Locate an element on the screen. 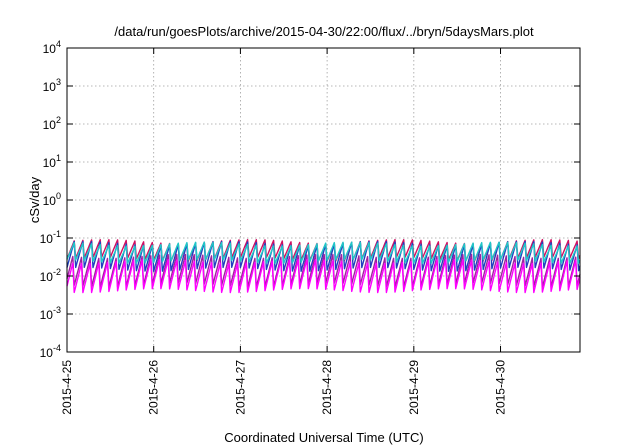 This screenshot has height=448, width=640. x-tick-label: 2015-4-29 is located at coordinates (414, 387).